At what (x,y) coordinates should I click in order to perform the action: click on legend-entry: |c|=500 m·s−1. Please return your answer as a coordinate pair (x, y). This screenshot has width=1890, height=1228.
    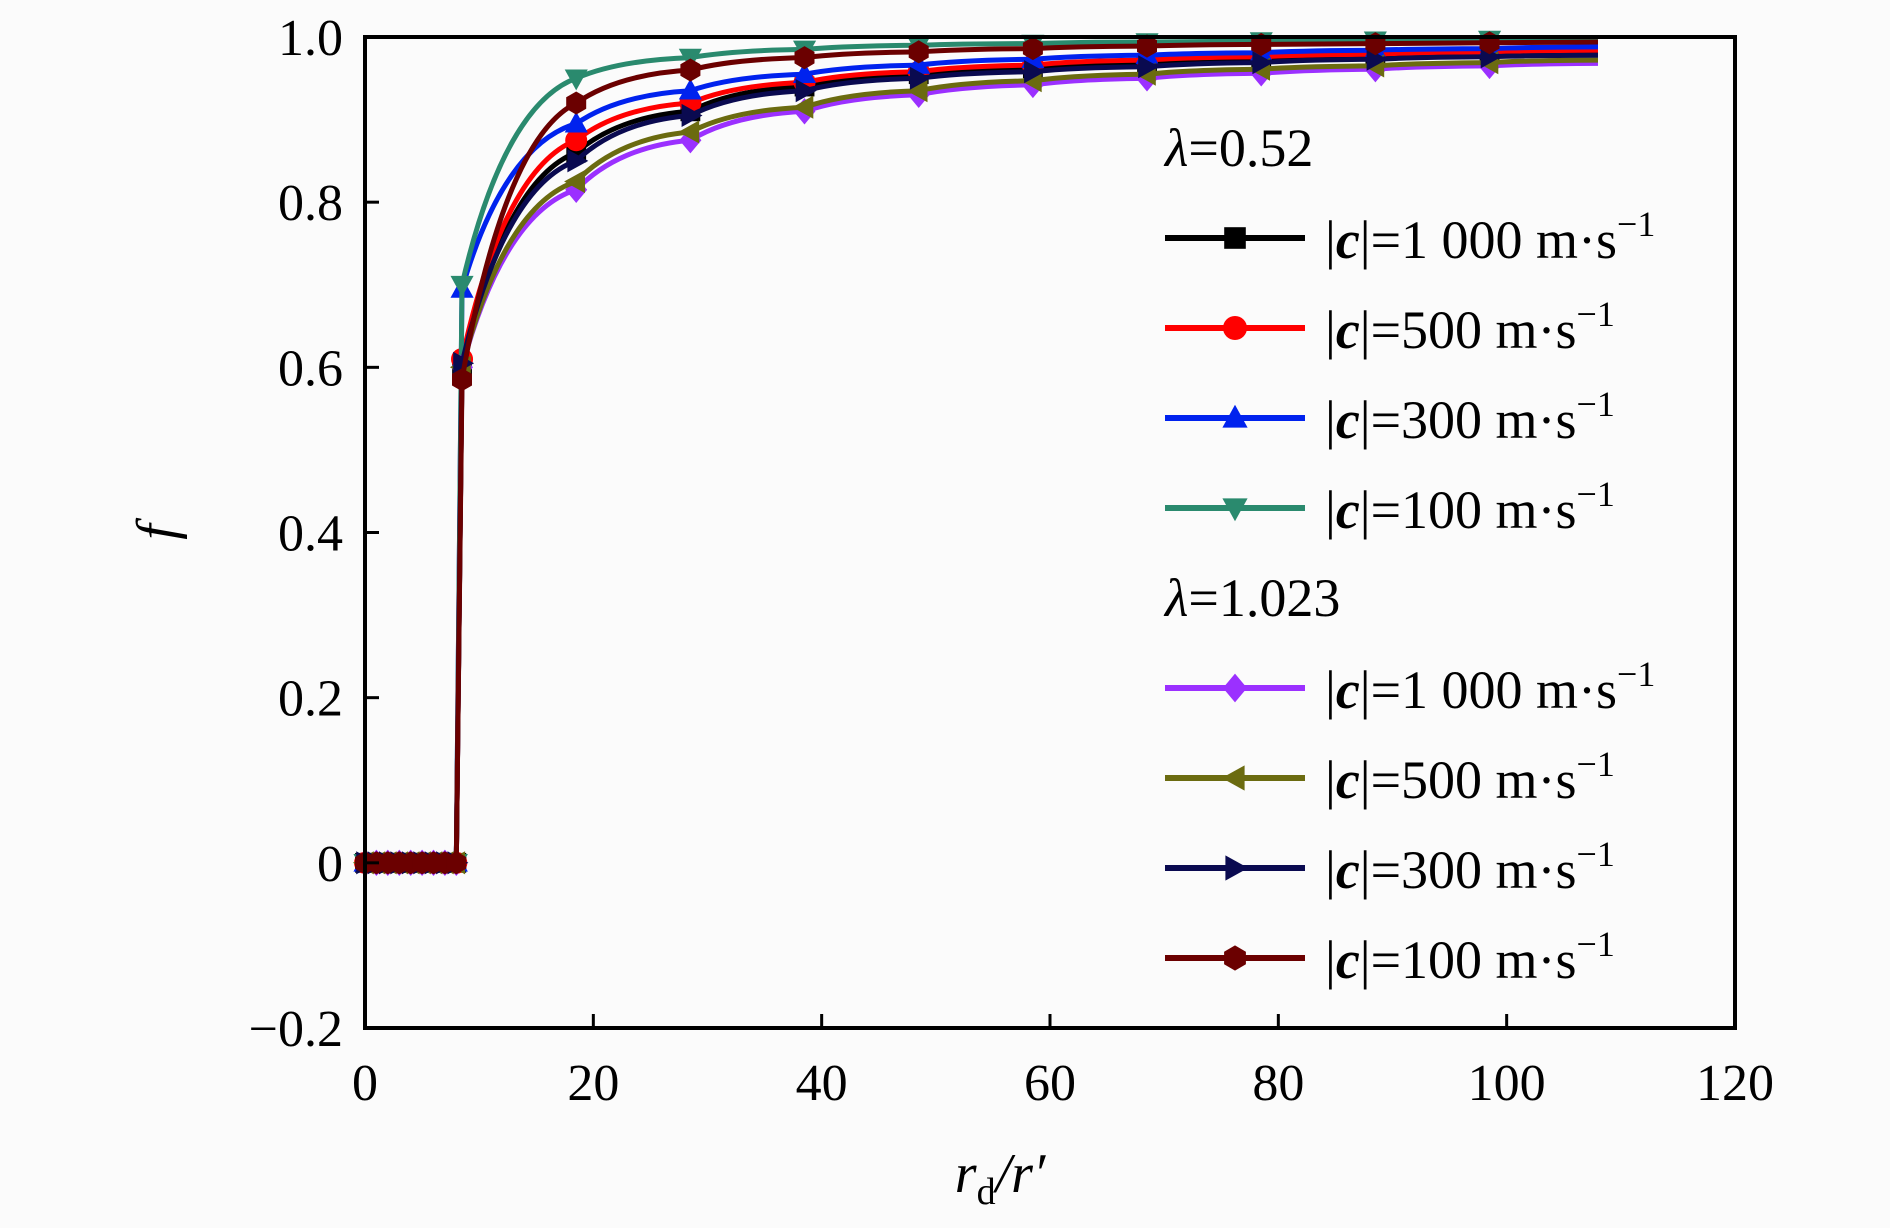
    Looking at the image, I should click on (1390, 327).